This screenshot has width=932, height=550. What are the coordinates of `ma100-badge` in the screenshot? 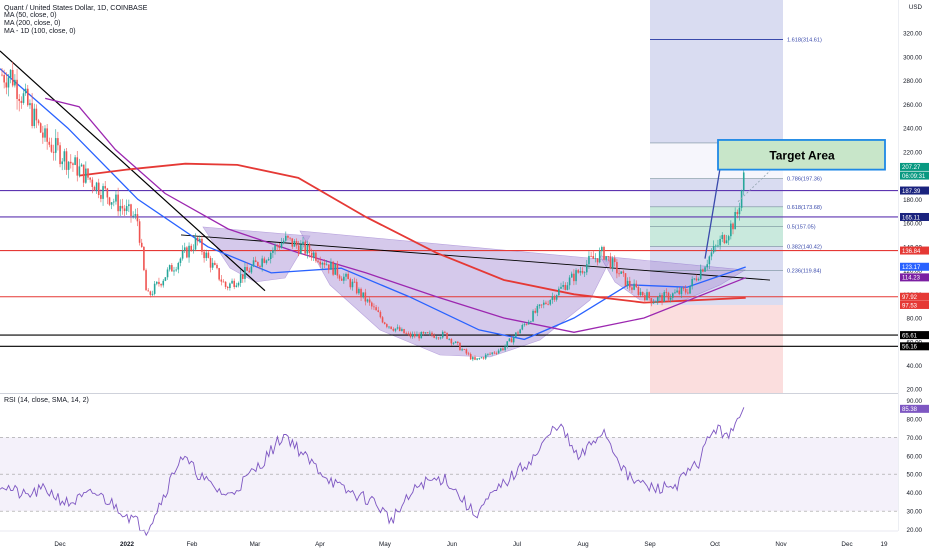 It's located at (914, 277).